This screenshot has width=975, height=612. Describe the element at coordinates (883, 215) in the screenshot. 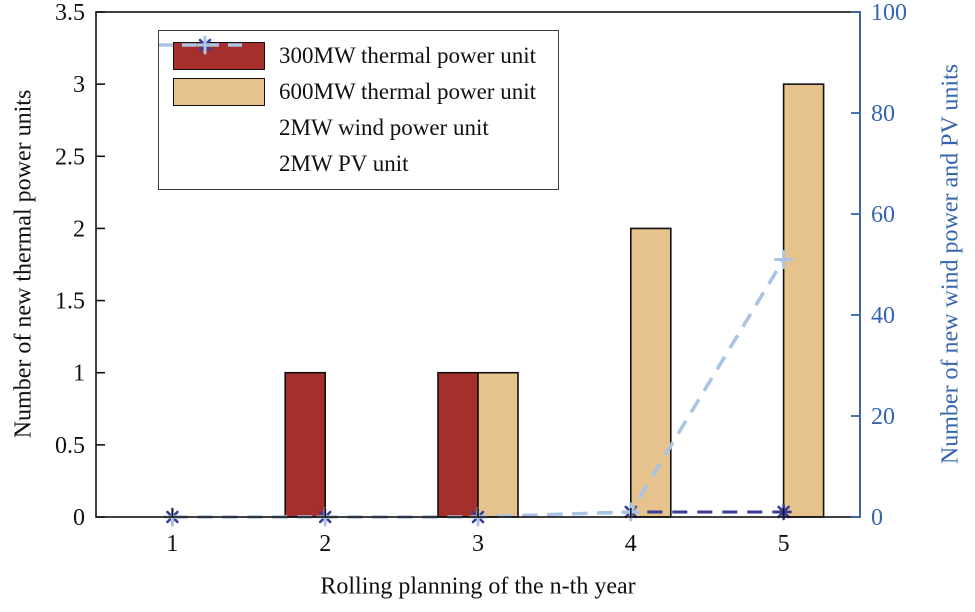

I see `right-tick-label-60: 60` at that location.